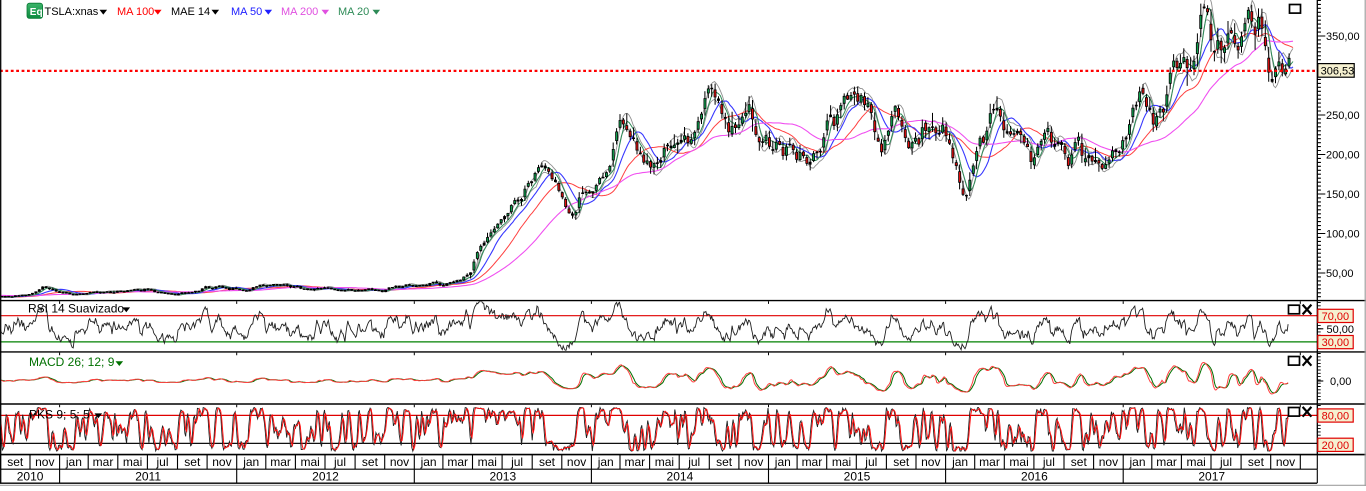 This screenshot has width=1366, height=491. Describe the element at coordinates (1338, 71) in the screenshot. I see `svg-text: 306,53` at that location.